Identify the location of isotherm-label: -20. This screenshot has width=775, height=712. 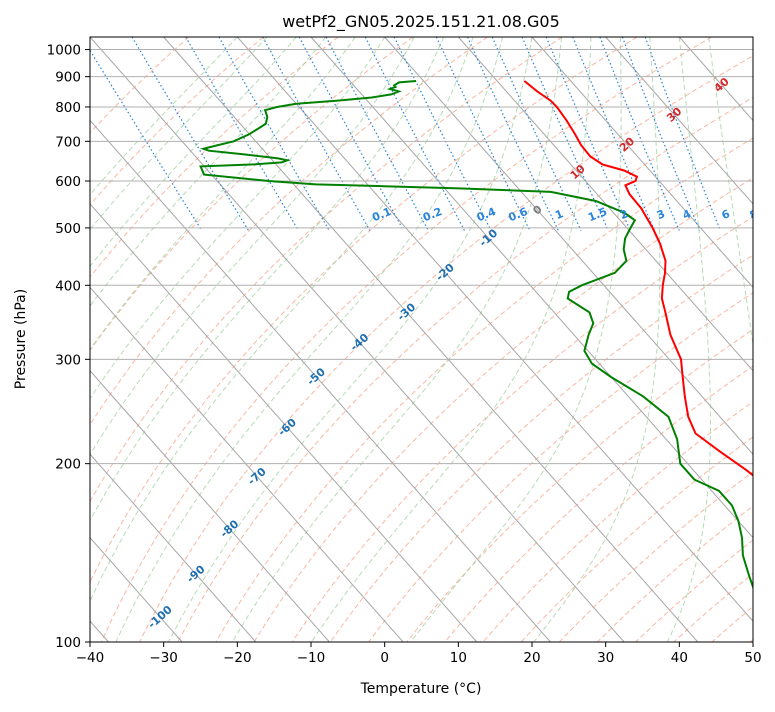
(445, 272).